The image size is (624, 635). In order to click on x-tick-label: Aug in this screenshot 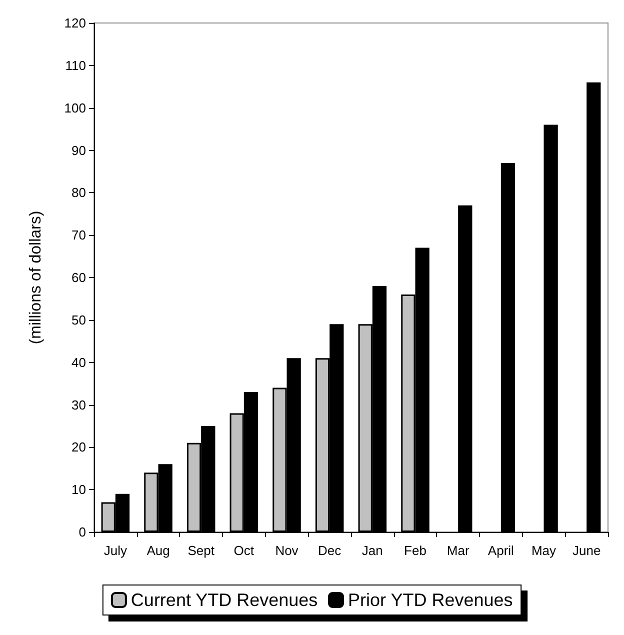, I will do `click(158, 550)`.